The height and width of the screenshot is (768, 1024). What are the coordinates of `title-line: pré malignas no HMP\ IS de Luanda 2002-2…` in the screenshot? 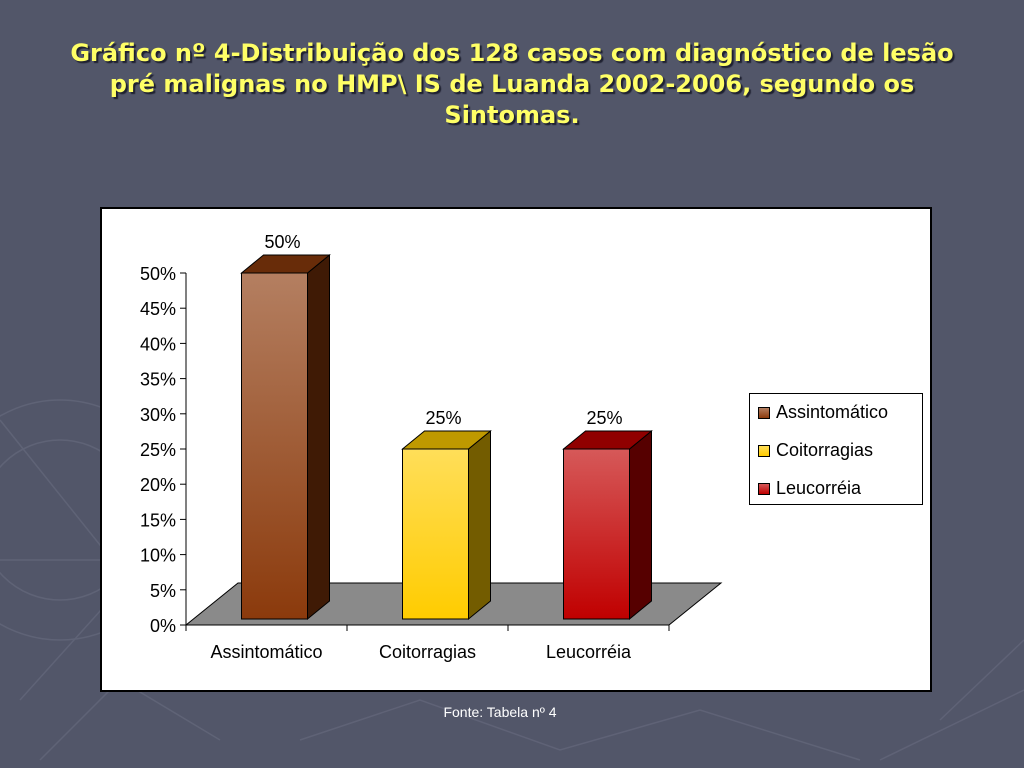 It's located at (512, 84).